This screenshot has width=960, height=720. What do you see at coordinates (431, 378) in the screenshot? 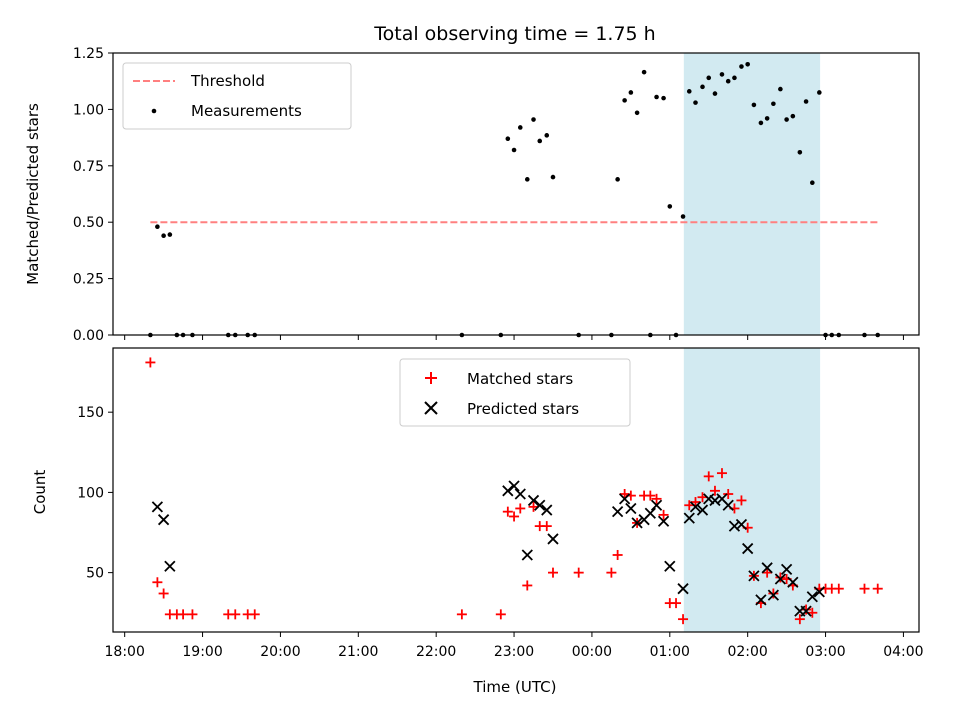
I see `legend-matched-swatch` at bounding box center [431, 378].